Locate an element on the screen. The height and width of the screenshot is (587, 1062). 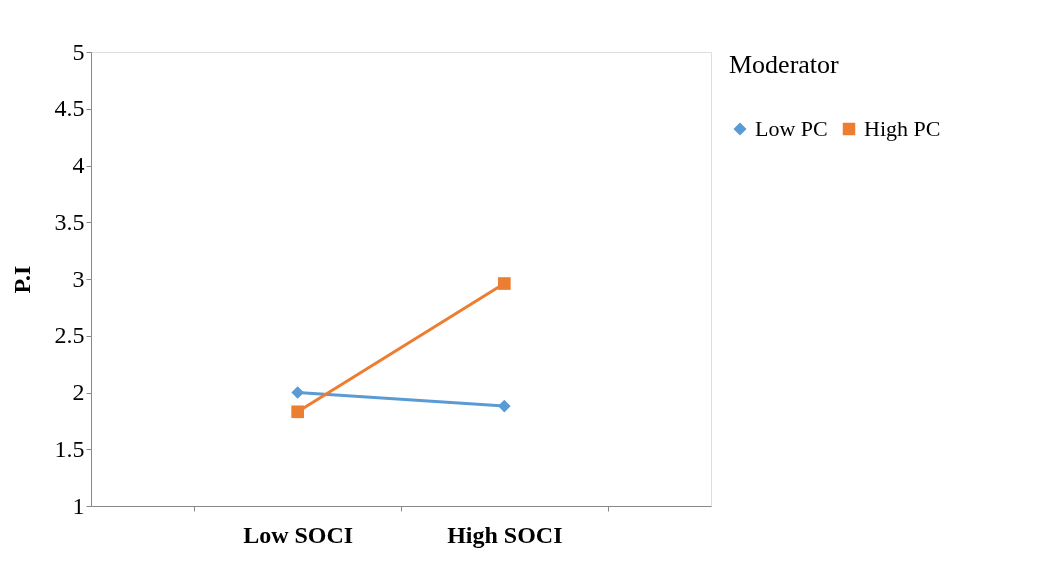
x-tick-label: Low SOCI is located at coordinates (298, 534).